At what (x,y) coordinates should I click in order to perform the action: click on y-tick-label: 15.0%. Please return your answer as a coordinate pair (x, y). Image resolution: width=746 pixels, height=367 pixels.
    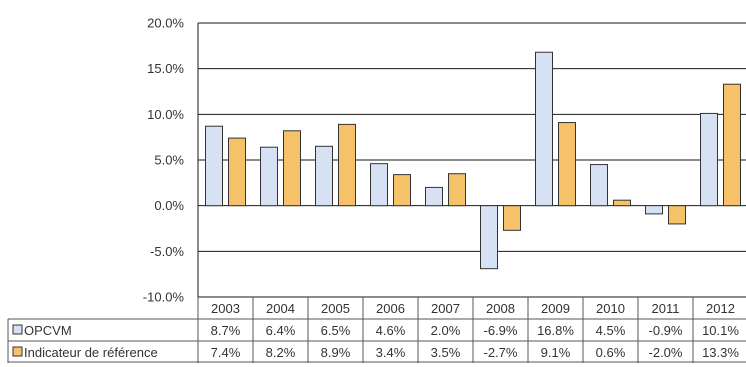
    Looking at the image, I should click on (165, 68).